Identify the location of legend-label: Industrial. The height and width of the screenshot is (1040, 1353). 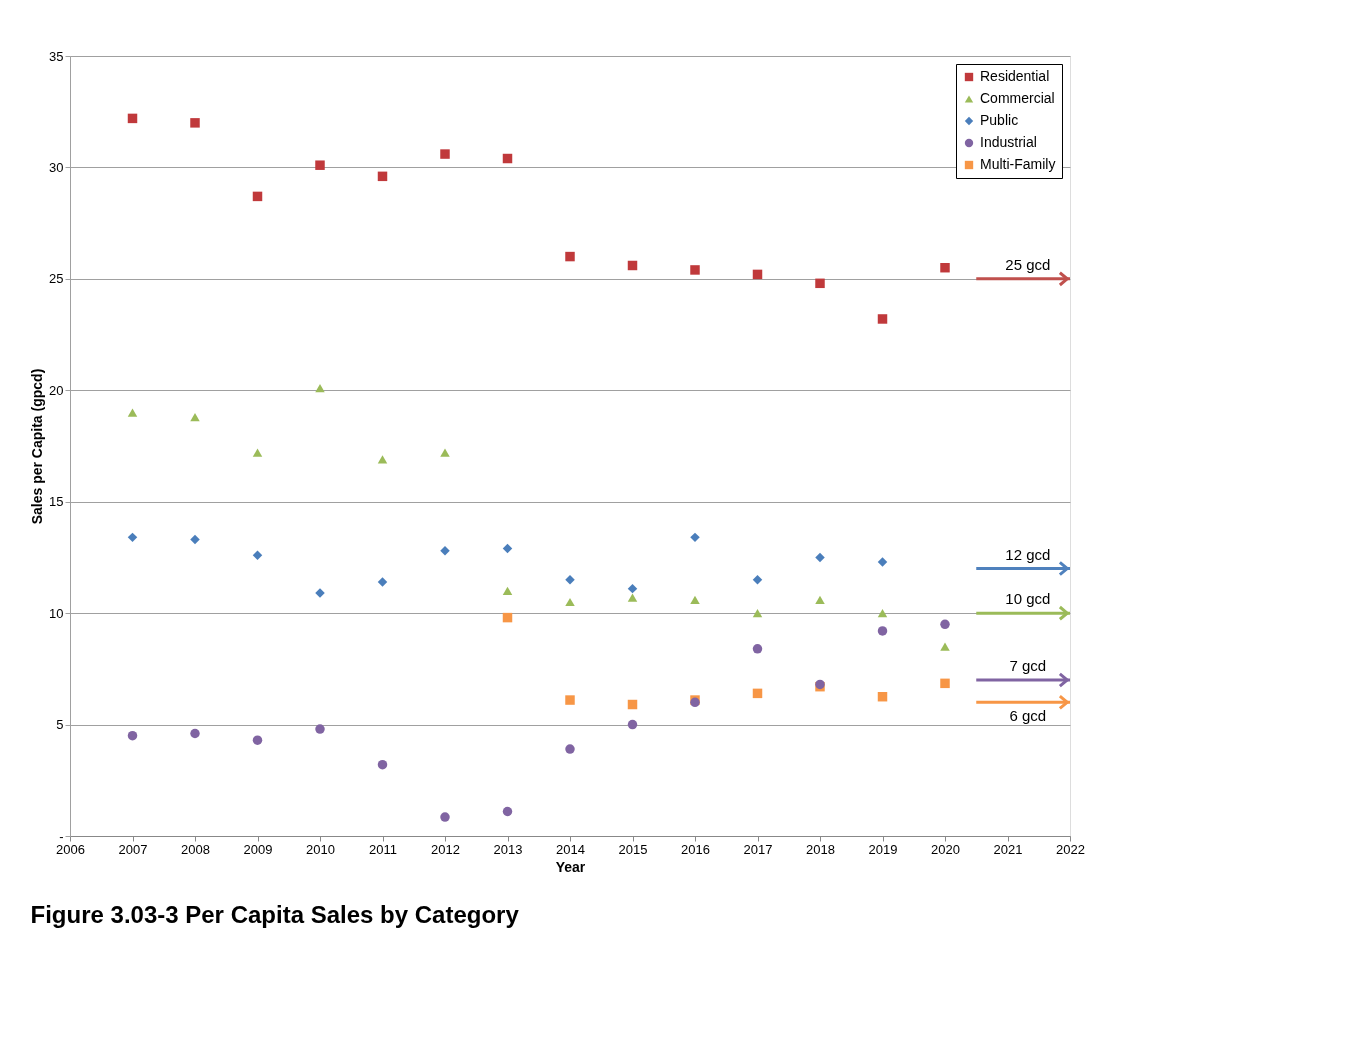
(1008, 142).